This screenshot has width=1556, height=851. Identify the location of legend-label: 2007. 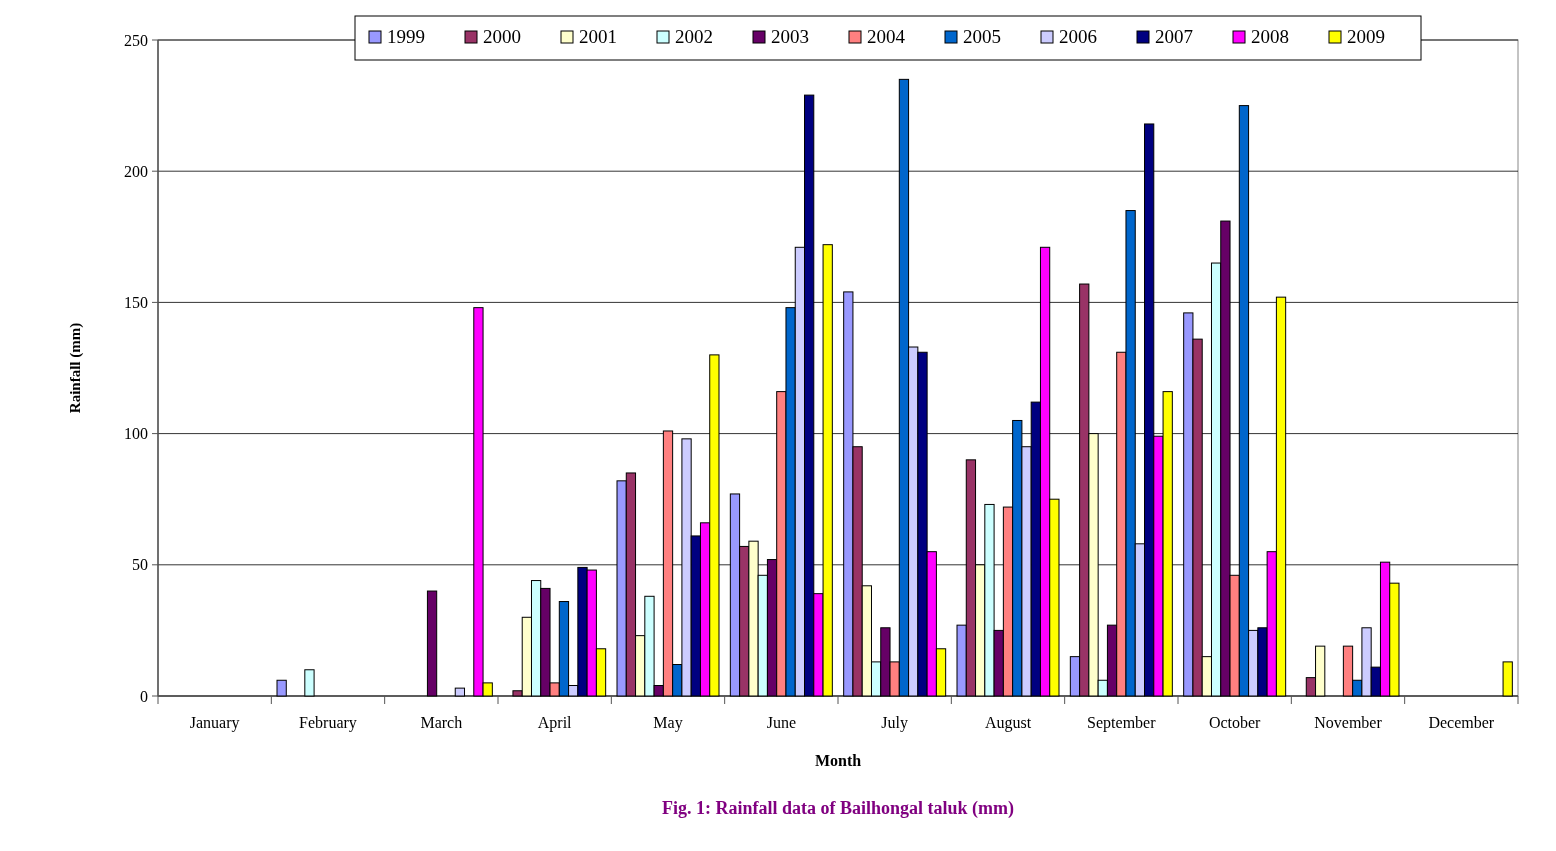
(1174, 36).